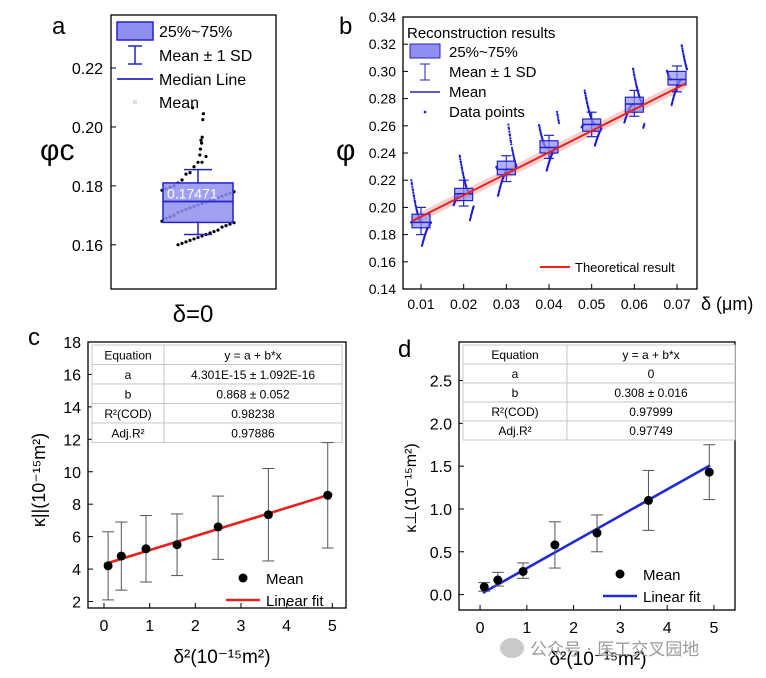 Image resolution: width=766 pixels, height=678 pixels. I want to click on y-tick-label: 16, so click(72, 375).